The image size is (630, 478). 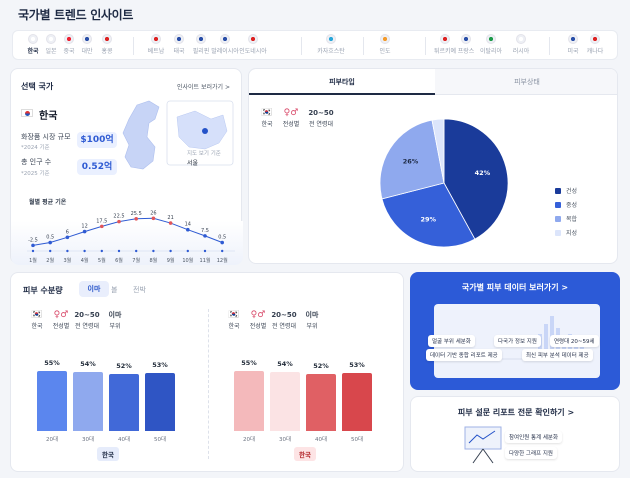 What do you see at coordinates (253, 51) in the screenshot?
I see `country-label: 인도네시아` at bounding box center [253, 51].